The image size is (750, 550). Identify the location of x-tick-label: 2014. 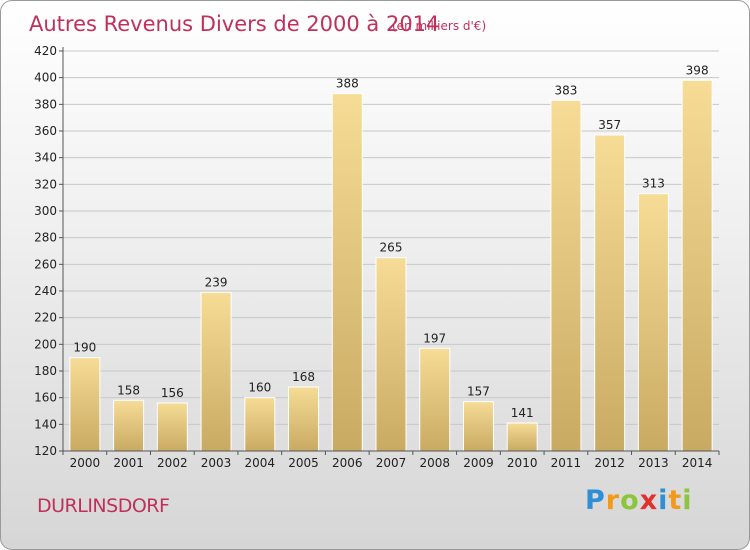
(697, 463).